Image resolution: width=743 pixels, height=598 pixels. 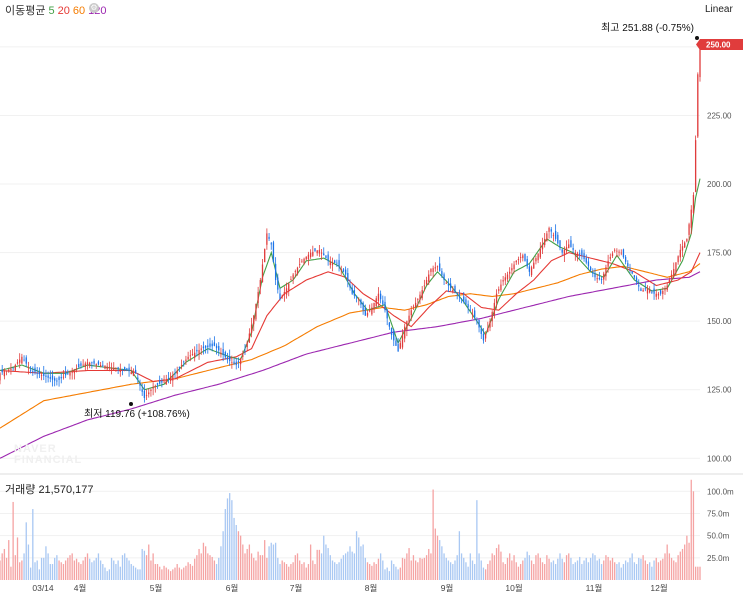 I want to click on date-tick-label: 8월, so click(x=371, y=588).